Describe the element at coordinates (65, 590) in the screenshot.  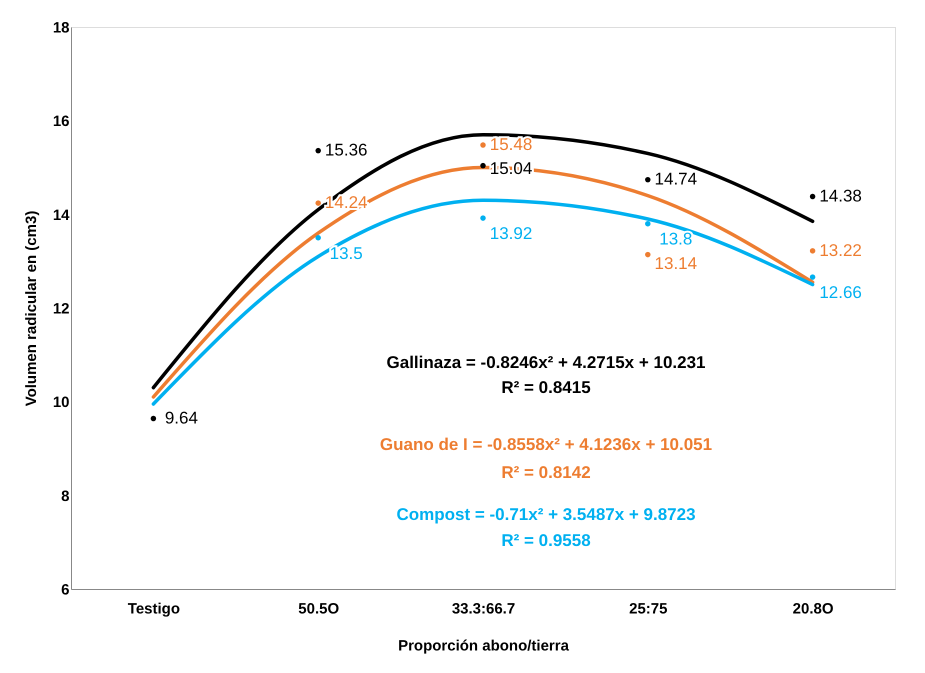
I see `y-tick-label: 6` at that location.